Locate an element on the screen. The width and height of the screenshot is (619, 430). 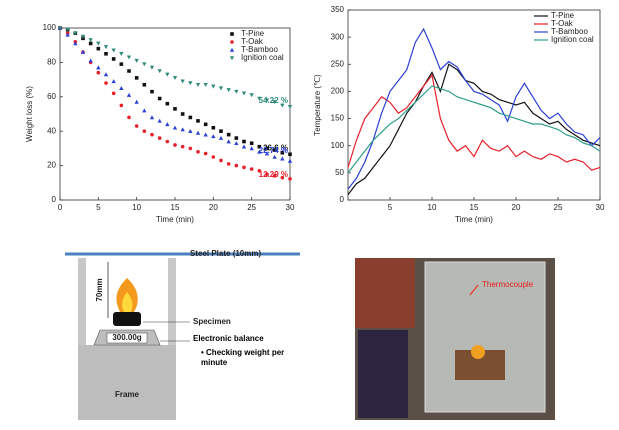
note-text: Checking weight per minute is located at coordinates (243, 357).